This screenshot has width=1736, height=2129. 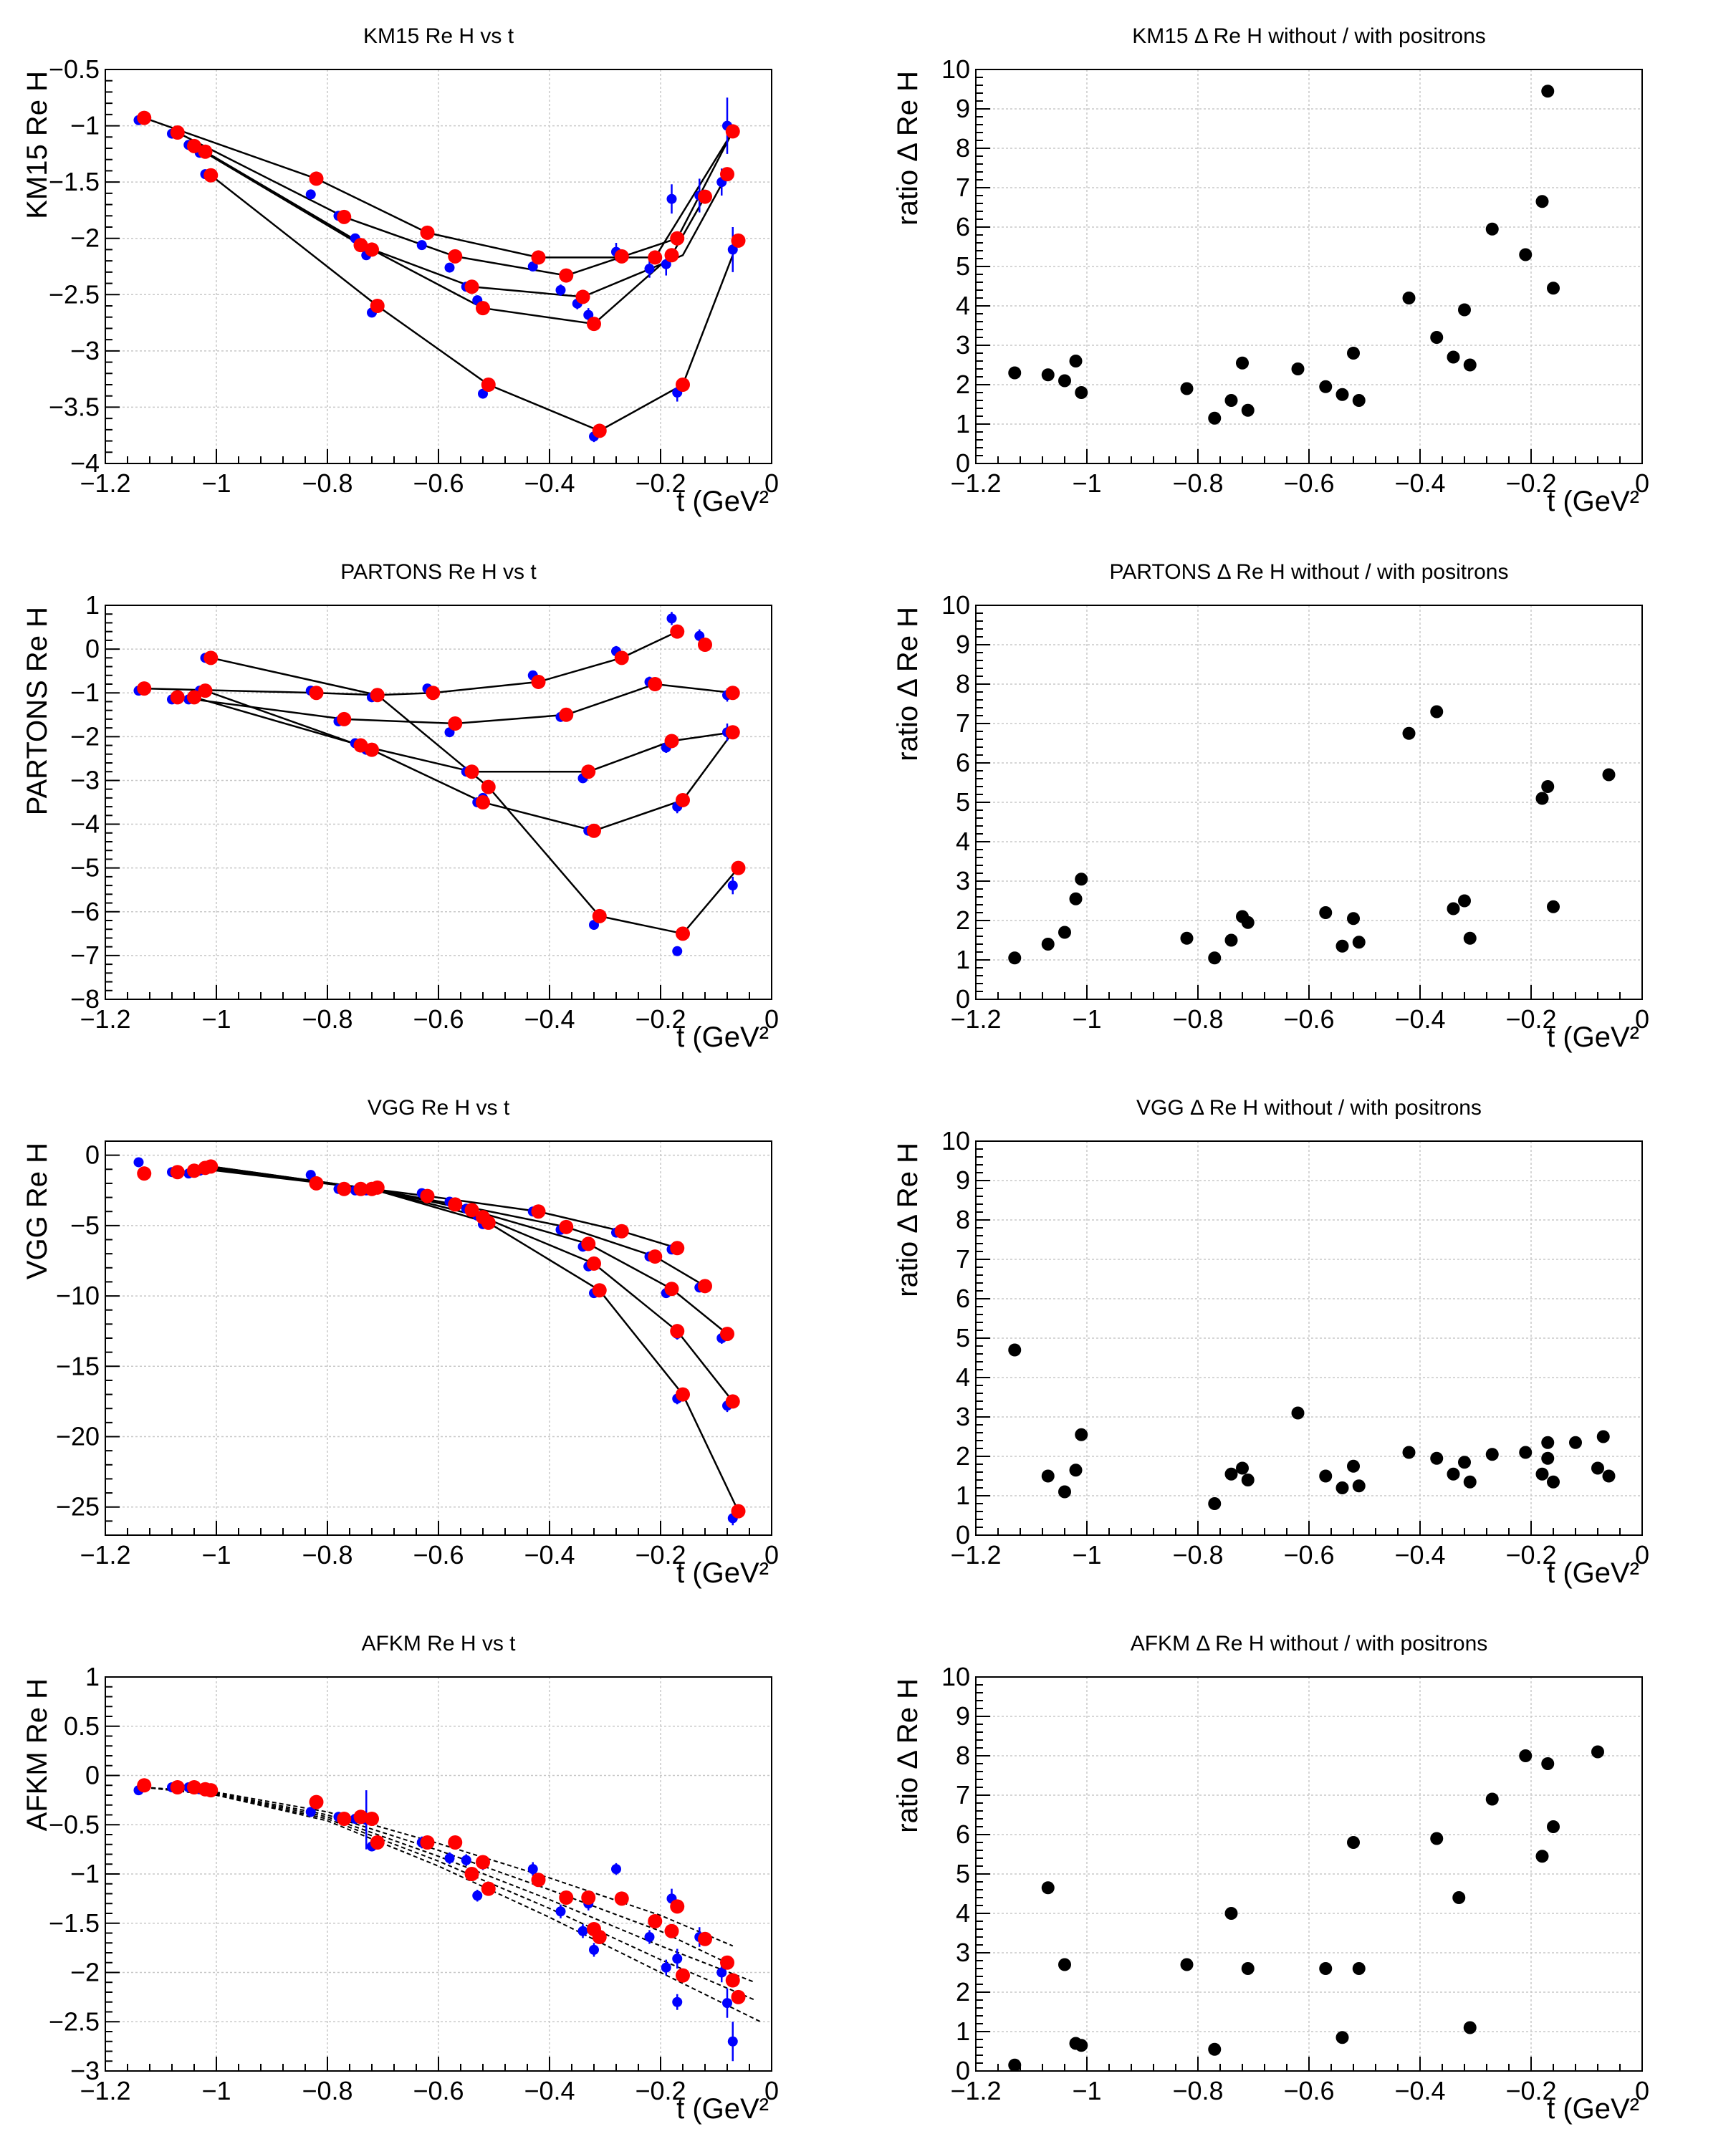 What do you see at coordinates (660, 2090) in the screenshot?
I see `x-tick-label: −0.2` at bounding box center [660, 2090].